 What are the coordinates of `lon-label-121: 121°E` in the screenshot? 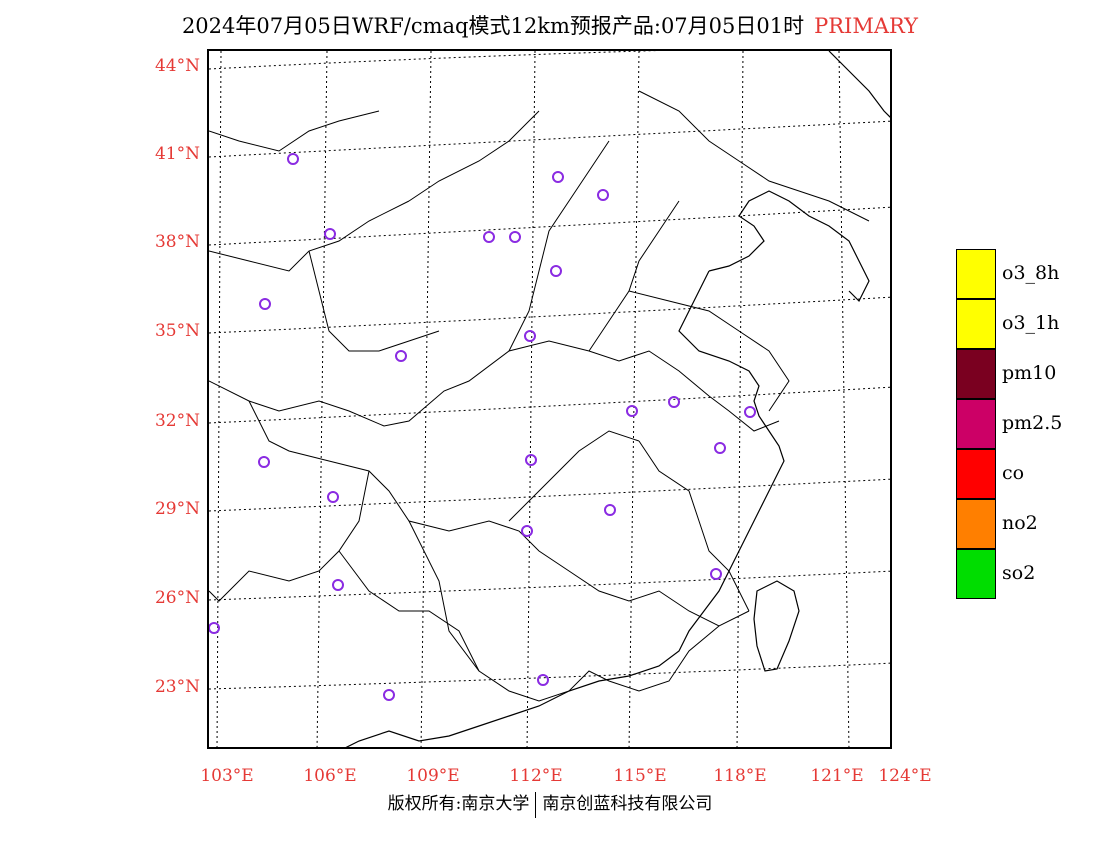 It's located at (837, 776).